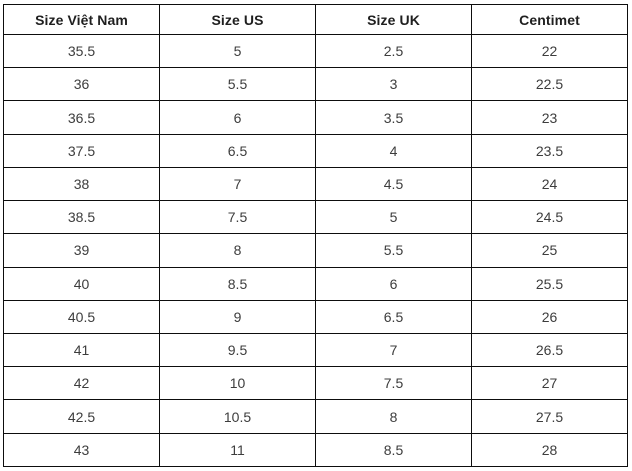  What do you see at coordinates (393, 19) in the screenshot?
I see `column-header: Size UK` at bounding box center [393, 19].